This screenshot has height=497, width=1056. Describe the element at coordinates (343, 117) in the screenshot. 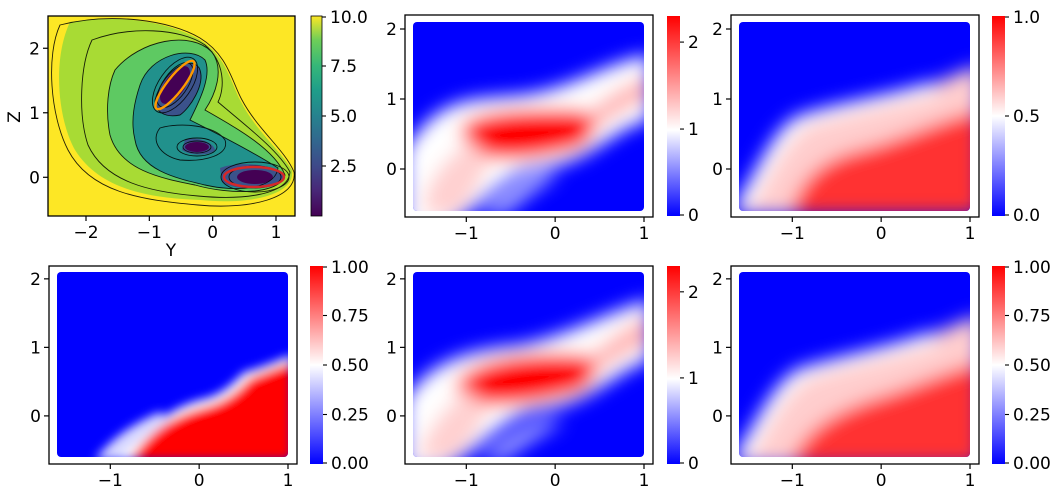

I see `colorbar-tick-label: 5.0` at that location.